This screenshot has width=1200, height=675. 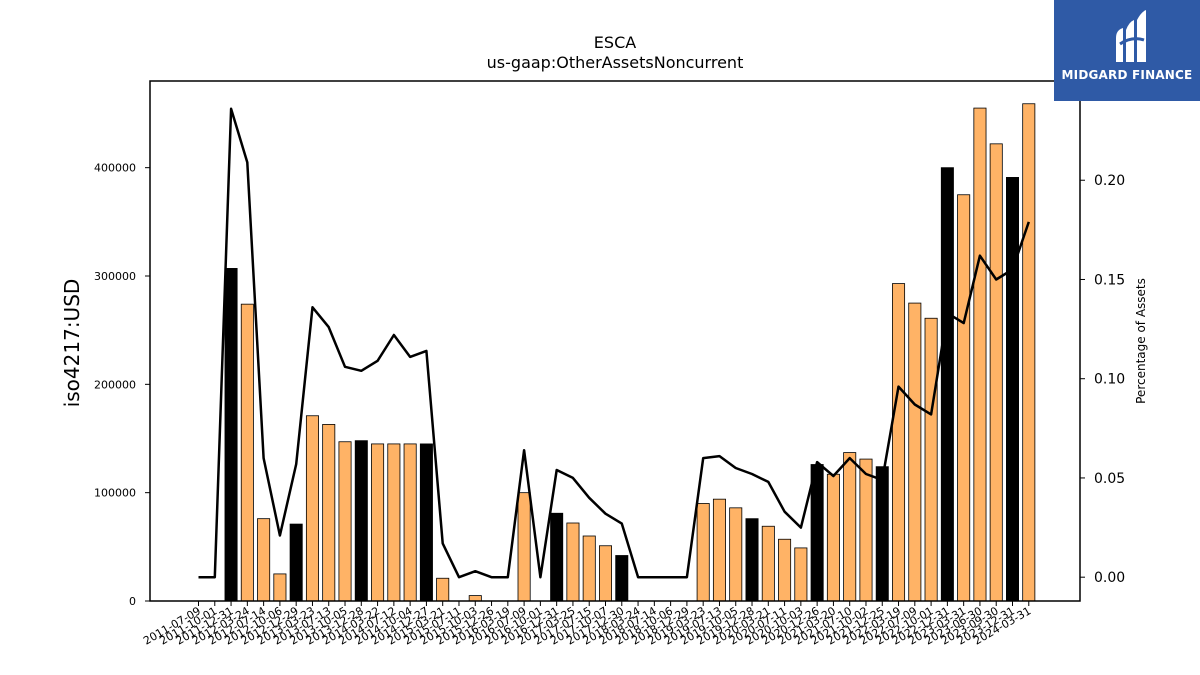 I want to click on y2-tick-label: 0.10, so click(x=1109, y=380).